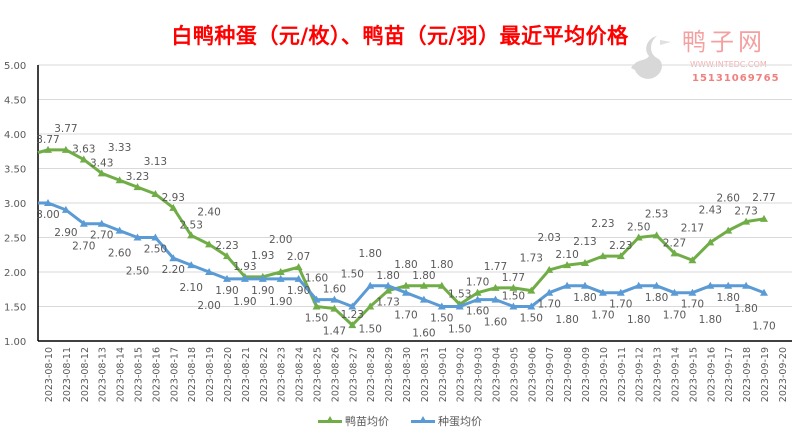 The height and width of the screenshot is (441, 800). I want to click on data-label: 3.00, so click(47, 215).